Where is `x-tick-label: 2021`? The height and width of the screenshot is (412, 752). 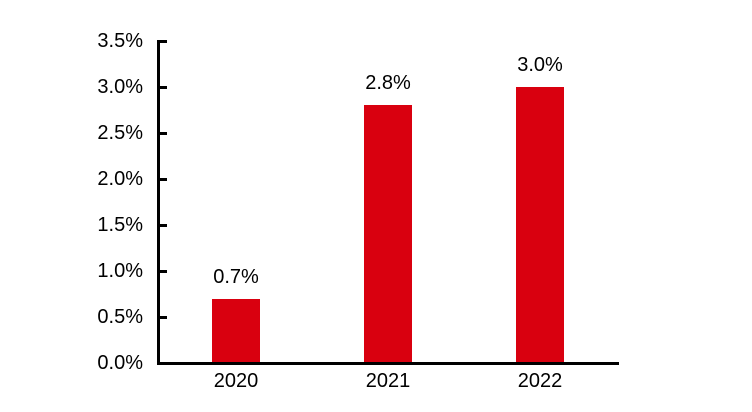 x-tick-label: 2021 is located at coordinates (388, 381).